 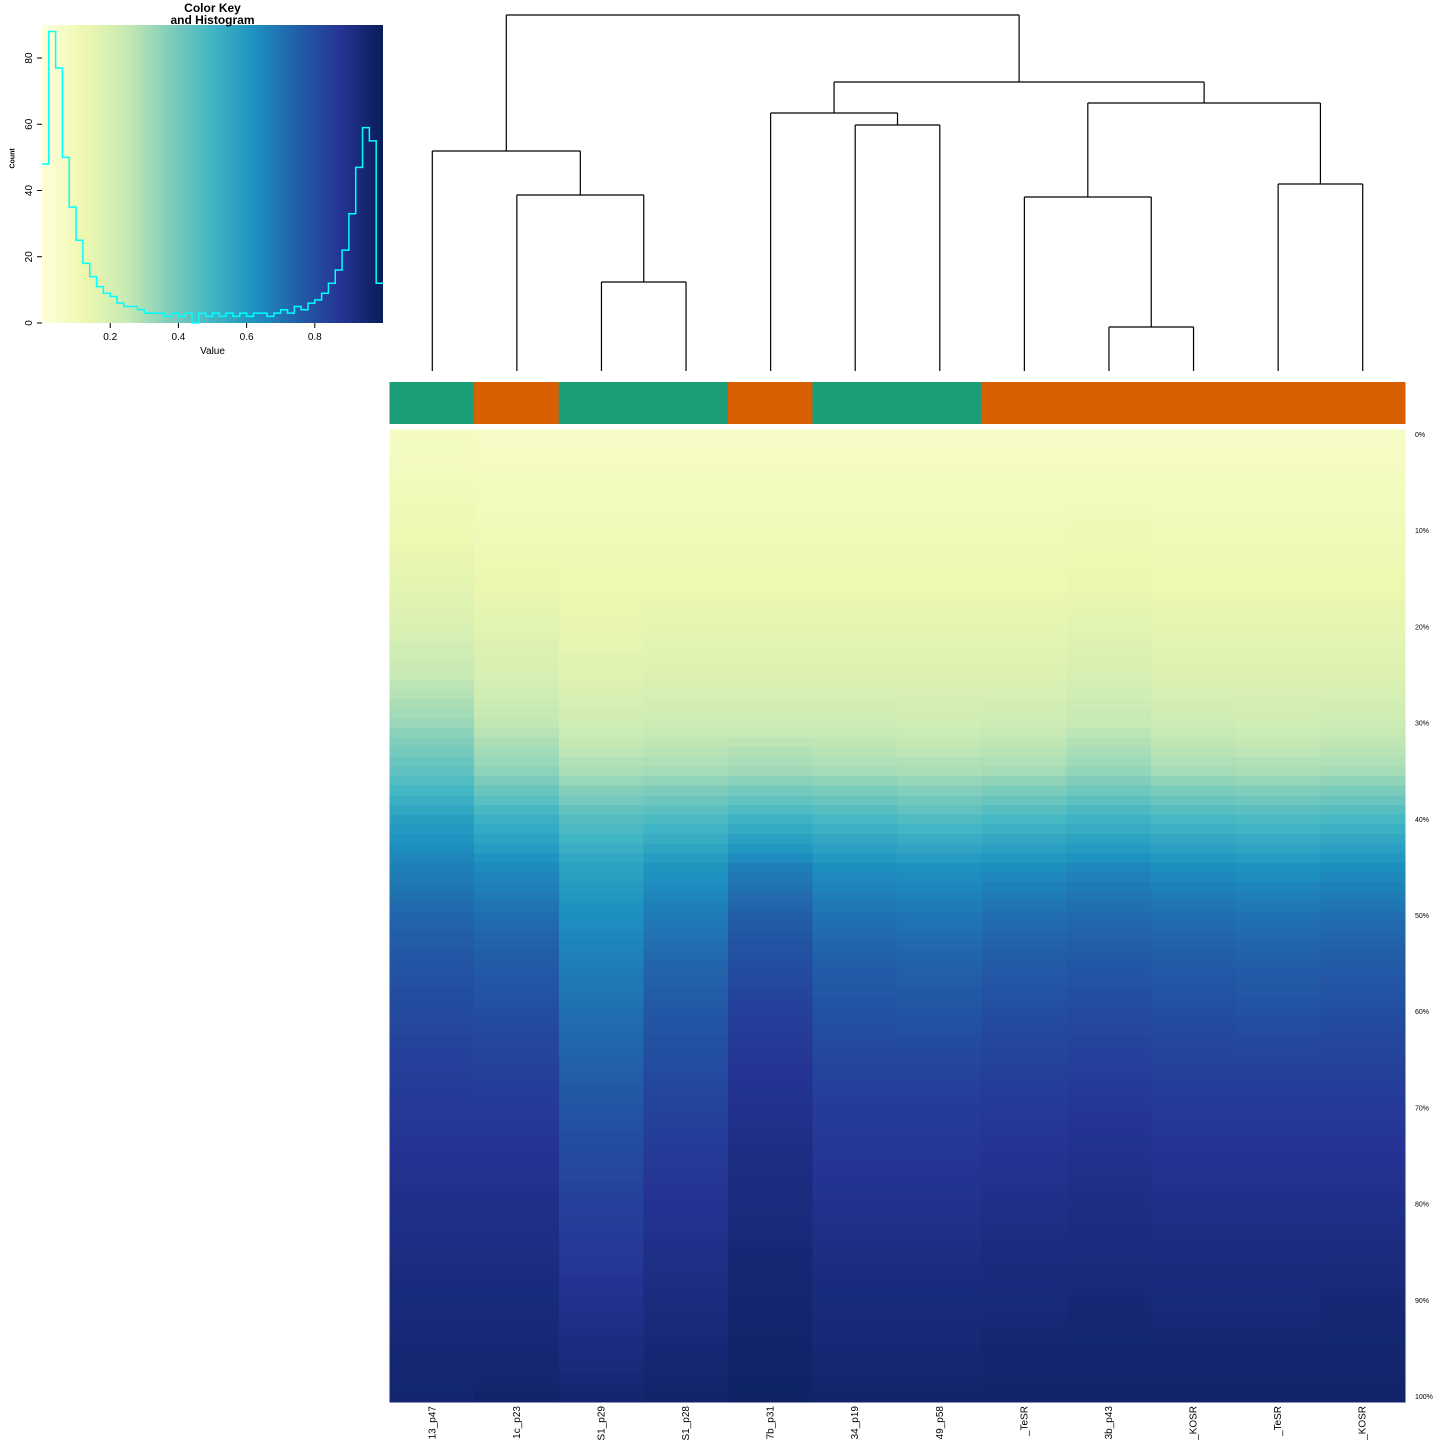 What do you see at coordinates (212, 177) in the screenshot?
I see `color-key-histogram-line` at bounding box center [212, 177].